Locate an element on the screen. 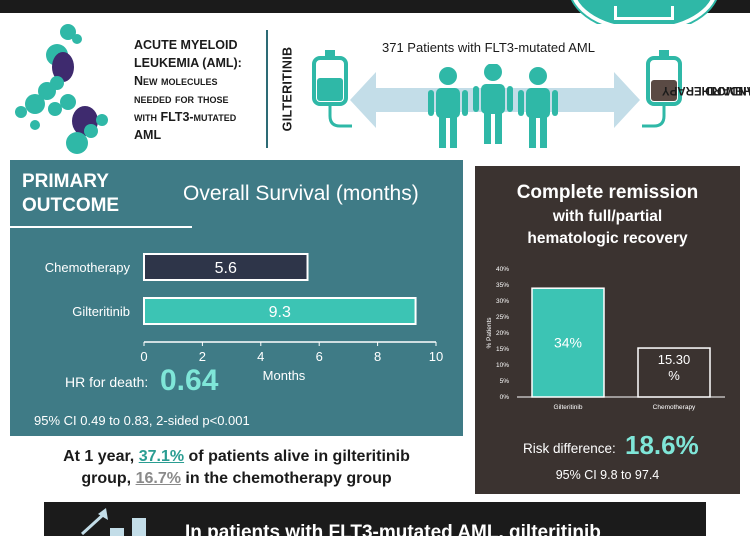  y-tick-label: 30% is located at coordinates (502, 301).